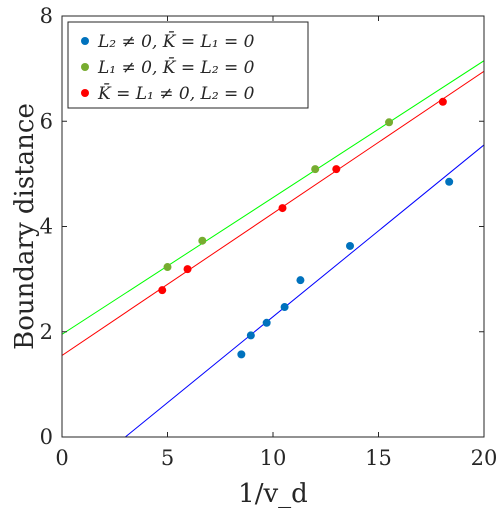 The height and width of the screenshot is (515, 498). Describe the element at coordinates (46, 16) in the screenshot. I see `y-tick-label: 8` at that location.